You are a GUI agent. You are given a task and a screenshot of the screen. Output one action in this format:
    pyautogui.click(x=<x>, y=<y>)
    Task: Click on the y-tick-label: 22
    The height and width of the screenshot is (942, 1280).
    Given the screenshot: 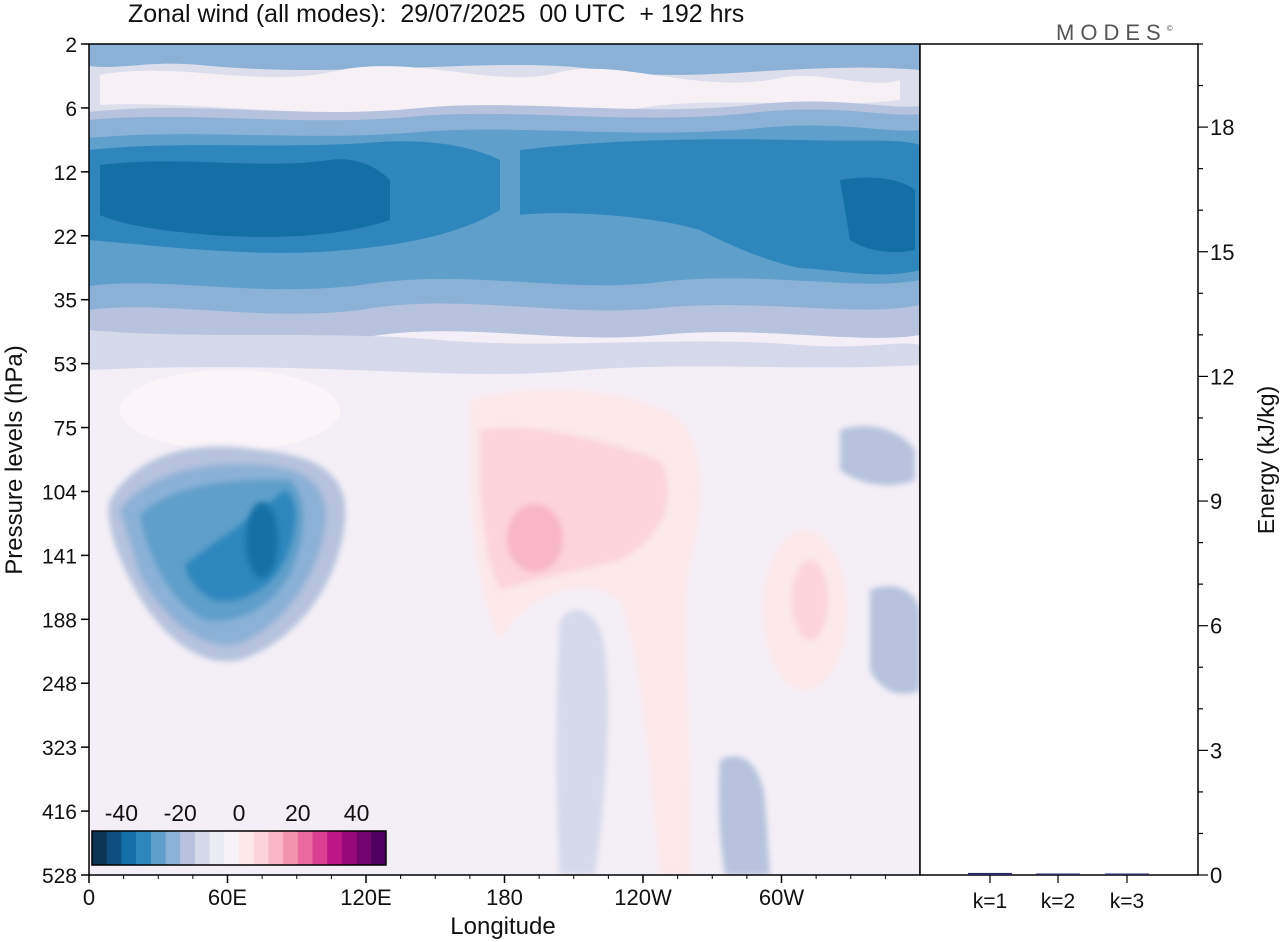 What is the action you would take?
    pyautogui.click(x=65, y=237)
    